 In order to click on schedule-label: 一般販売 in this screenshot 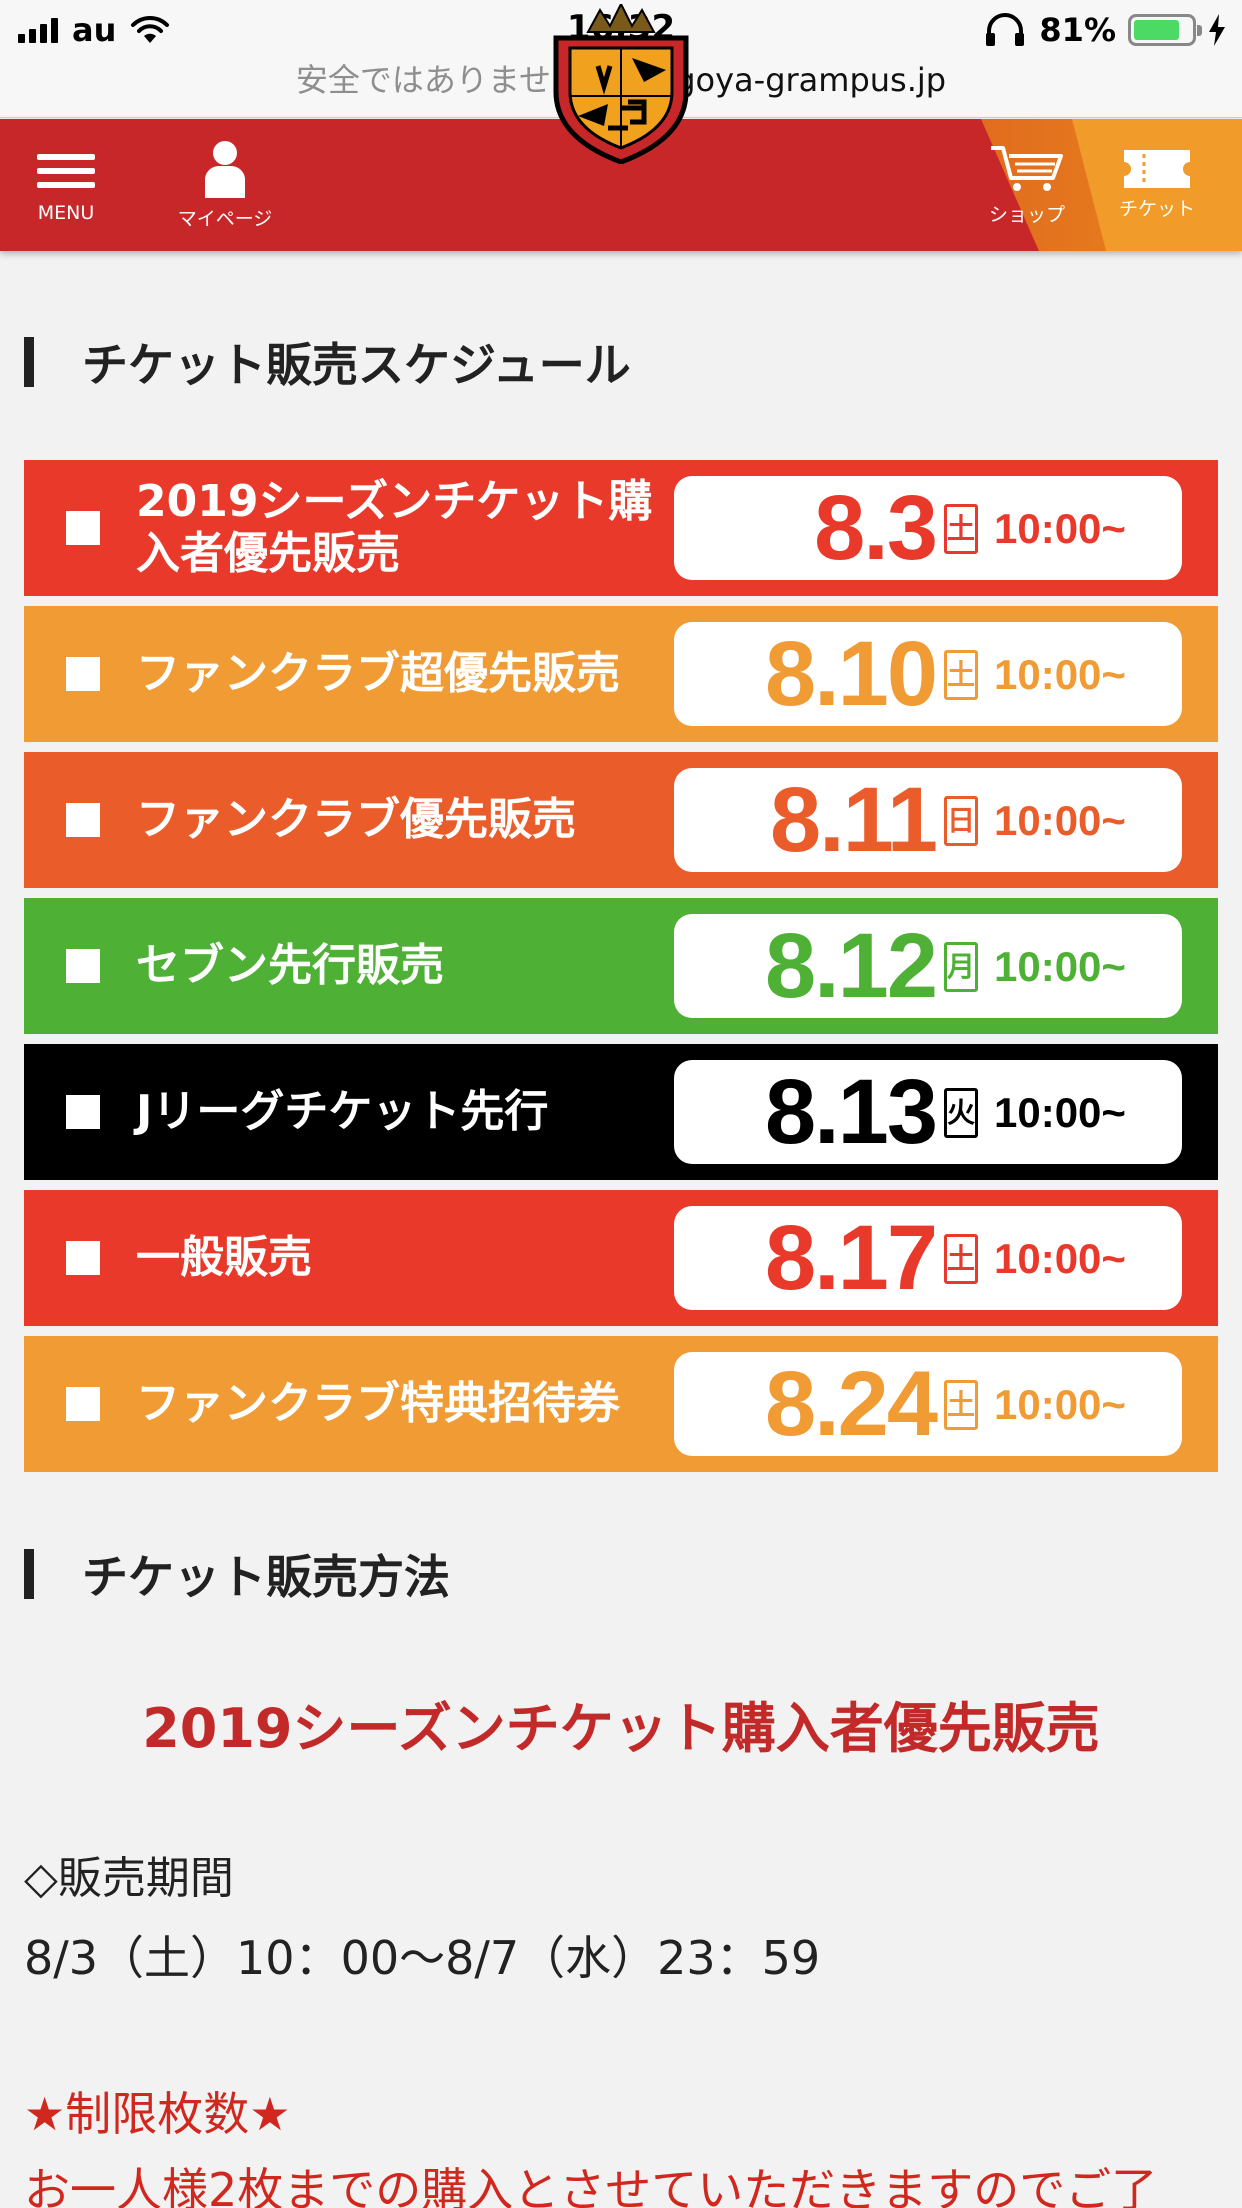, I will do `click(224, 1257)`.